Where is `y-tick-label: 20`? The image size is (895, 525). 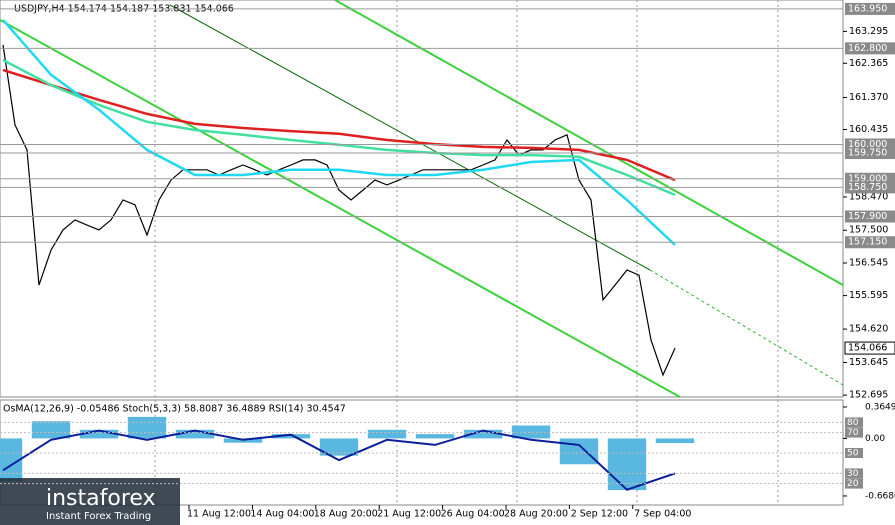
y-tick-label: 20 is located at coordinates (853, 484).